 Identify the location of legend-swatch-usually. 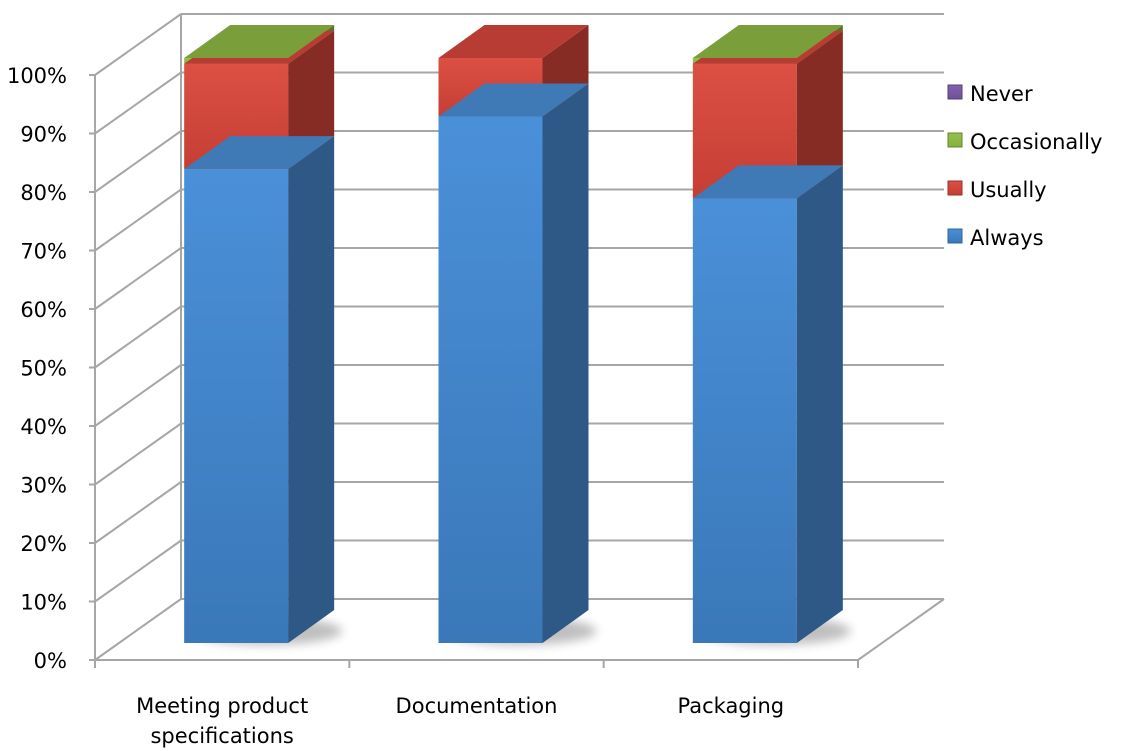
(955, 188).